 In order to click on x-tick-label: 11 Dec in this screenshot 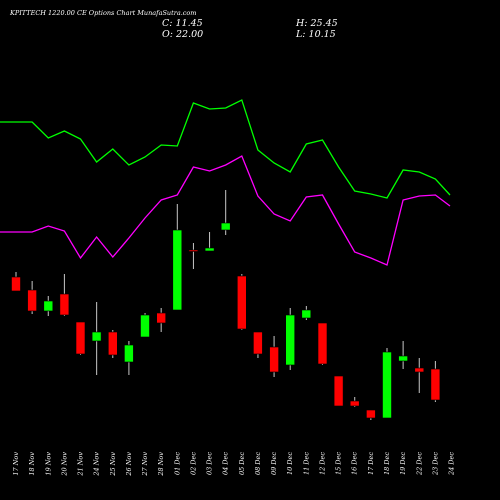, I will do `click(306, 463)`.